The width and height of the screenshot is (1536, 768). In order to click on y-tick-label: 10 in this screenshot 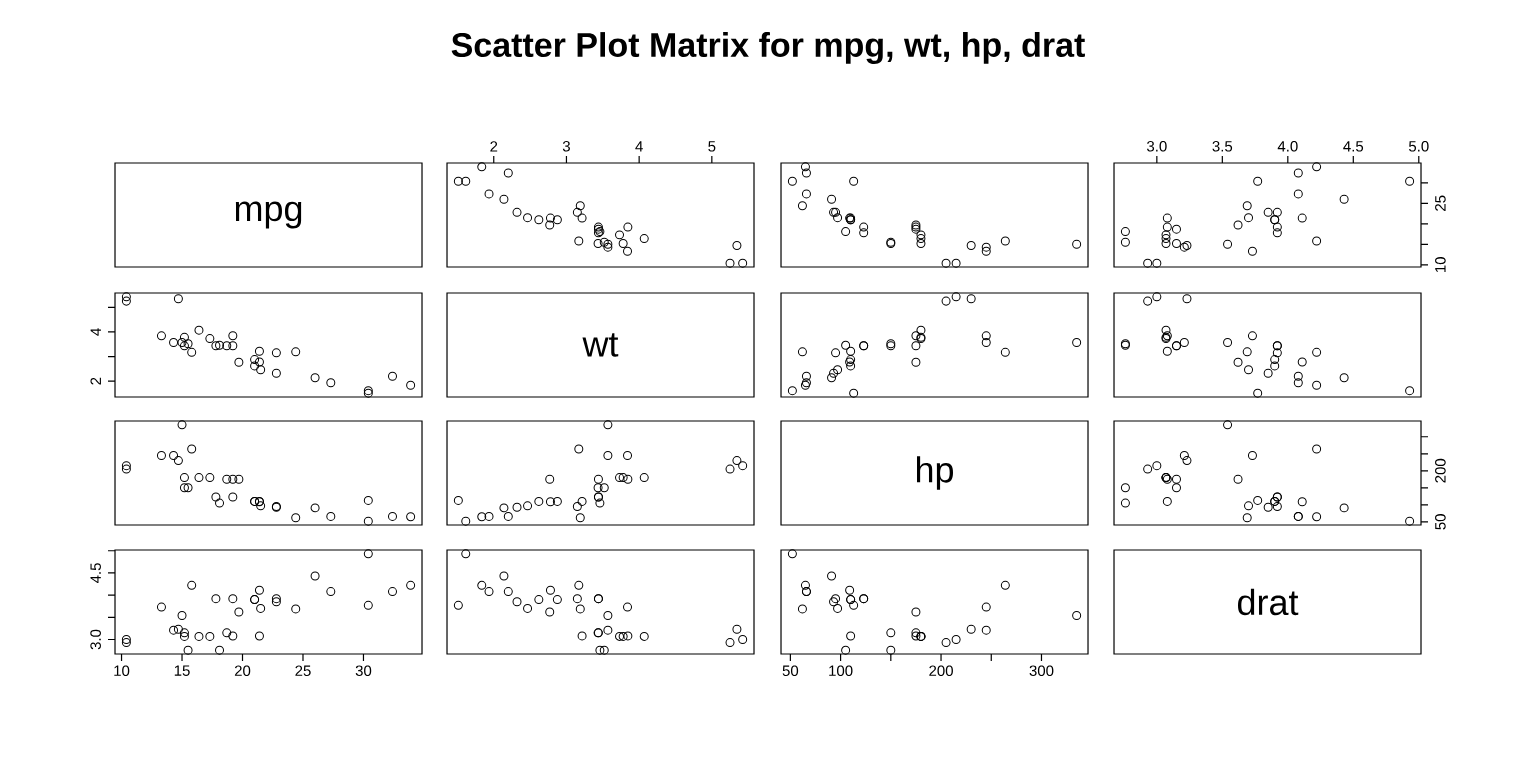, I will do `click(1440, 264)`.